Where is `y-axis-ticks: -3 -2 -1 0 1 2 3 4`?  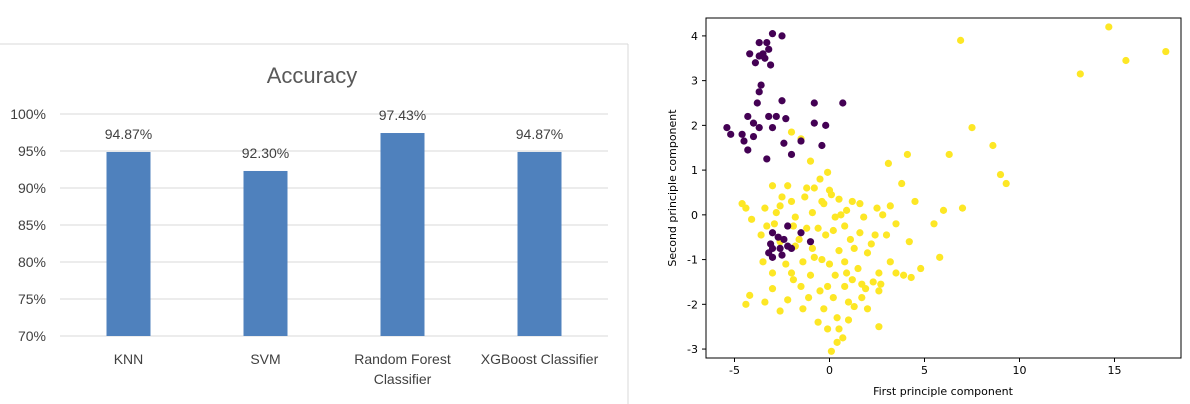
y-axis-ticks: -3 -2 -1 0 1 2 3 4 is located at coordinates (696, 193).